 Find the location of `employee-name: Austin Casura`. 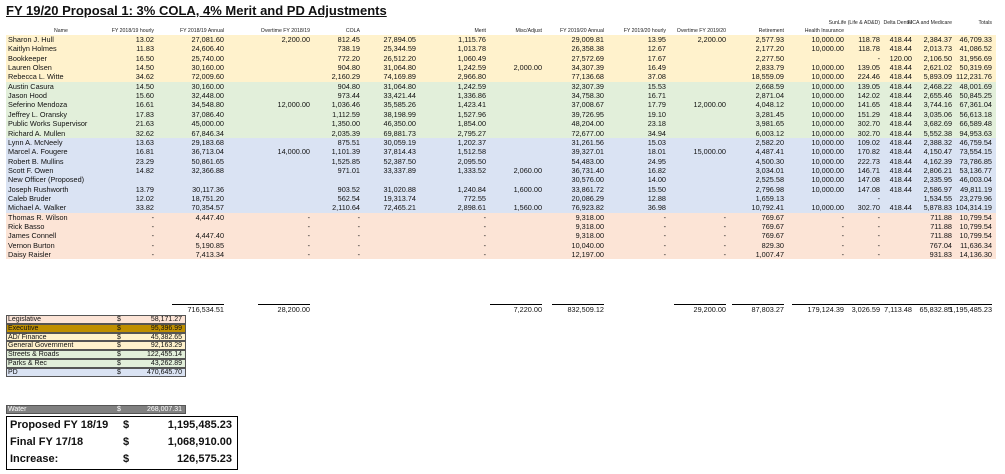

employee-name: Austin Casura is located at coordinates (31, 86).